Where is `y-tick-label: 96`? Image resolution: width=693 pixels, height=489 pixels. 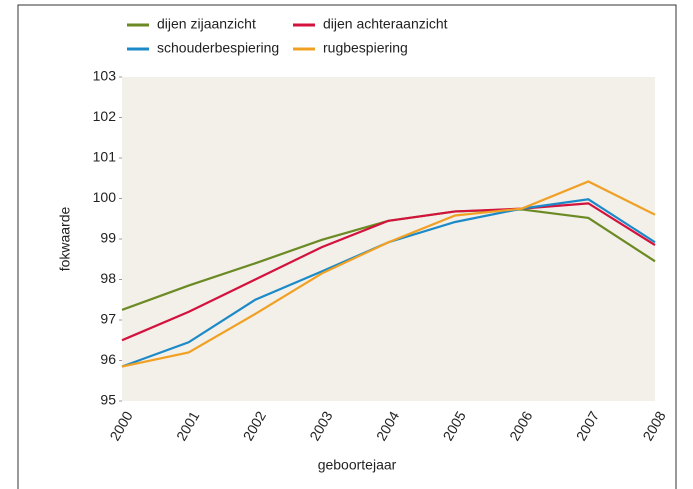 y-tick-label: 96 is located at coordinates (108, 359).